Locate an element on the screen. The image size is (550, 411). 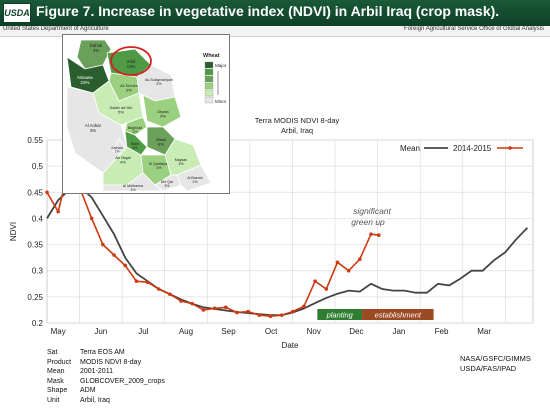
x-tick-label: Feb is located at coordinates (442, 331).